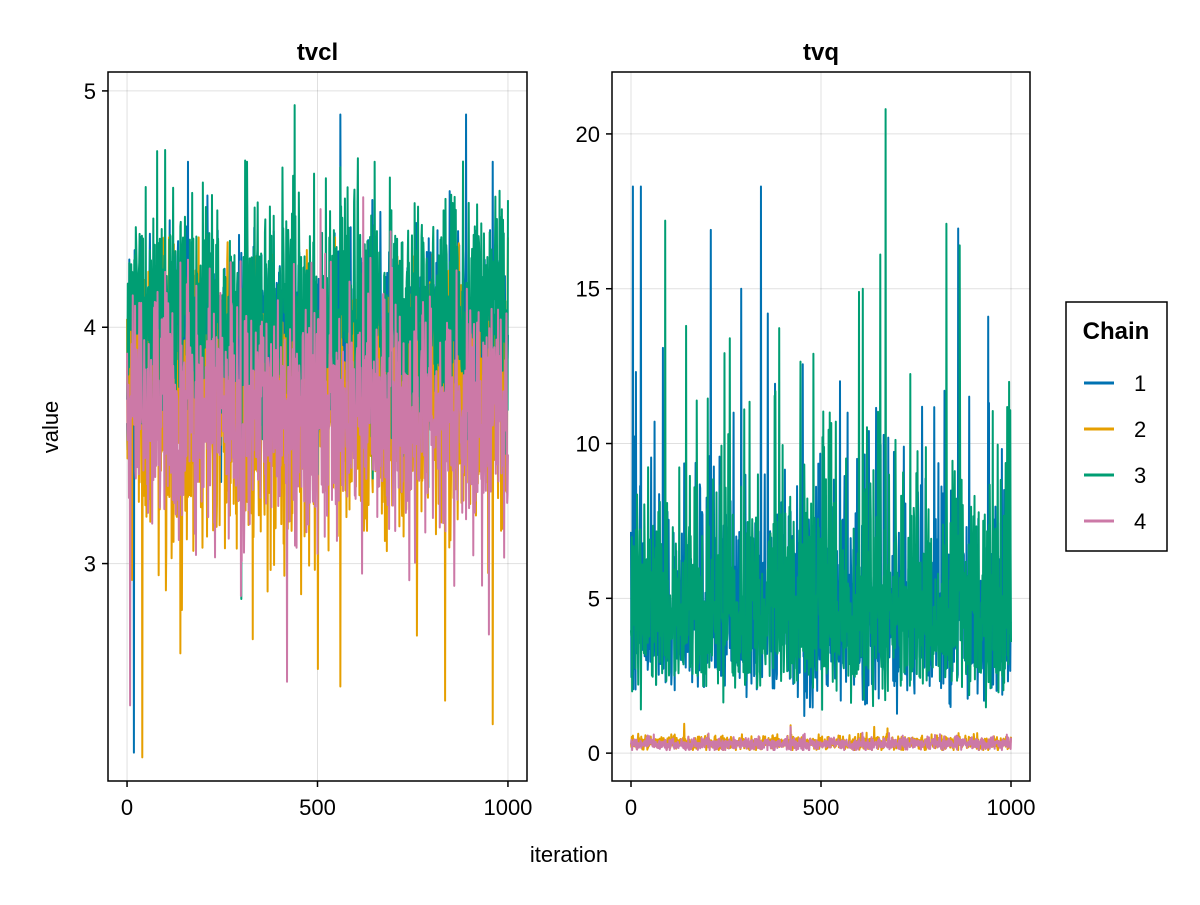 The image size is (1200, 905). What do you see at coordinates (1140, 429) in the screenshot?
I see `legend-label-2: 2` at bounding box center [1140, 429].